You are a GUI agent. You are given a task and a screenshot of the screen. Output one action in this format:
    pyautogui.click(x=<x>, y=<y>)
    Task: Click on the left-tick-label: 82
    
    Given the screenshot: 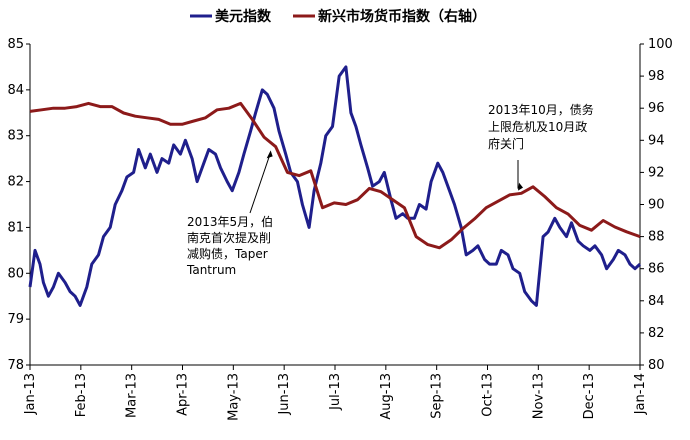 What is the action you would take?
    pyautogui.click(x=15, y=182)
    